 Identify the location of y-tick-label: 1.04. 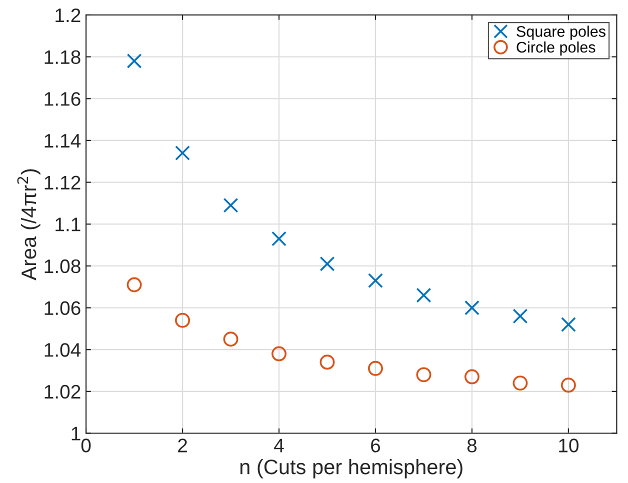
(62, 350).